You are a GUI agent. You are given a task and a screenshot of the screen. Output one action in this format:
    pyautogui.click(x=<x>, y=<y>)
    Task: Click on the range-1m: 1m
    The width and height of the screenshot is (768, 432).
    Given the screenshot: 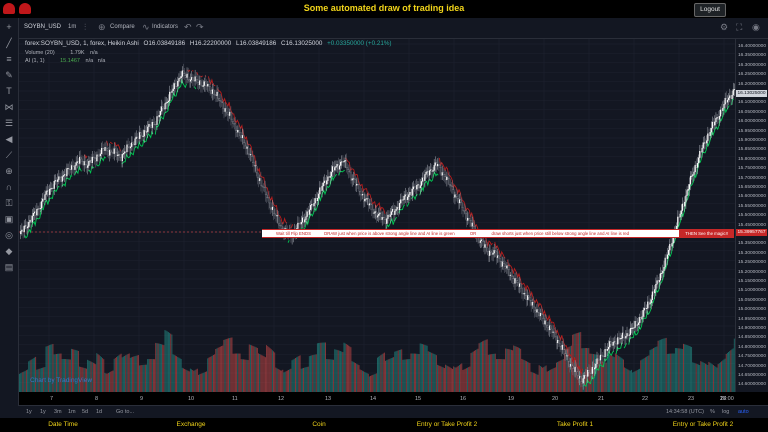 What is the action you would take?
    pyautogui.click(x=72, y=412)
    